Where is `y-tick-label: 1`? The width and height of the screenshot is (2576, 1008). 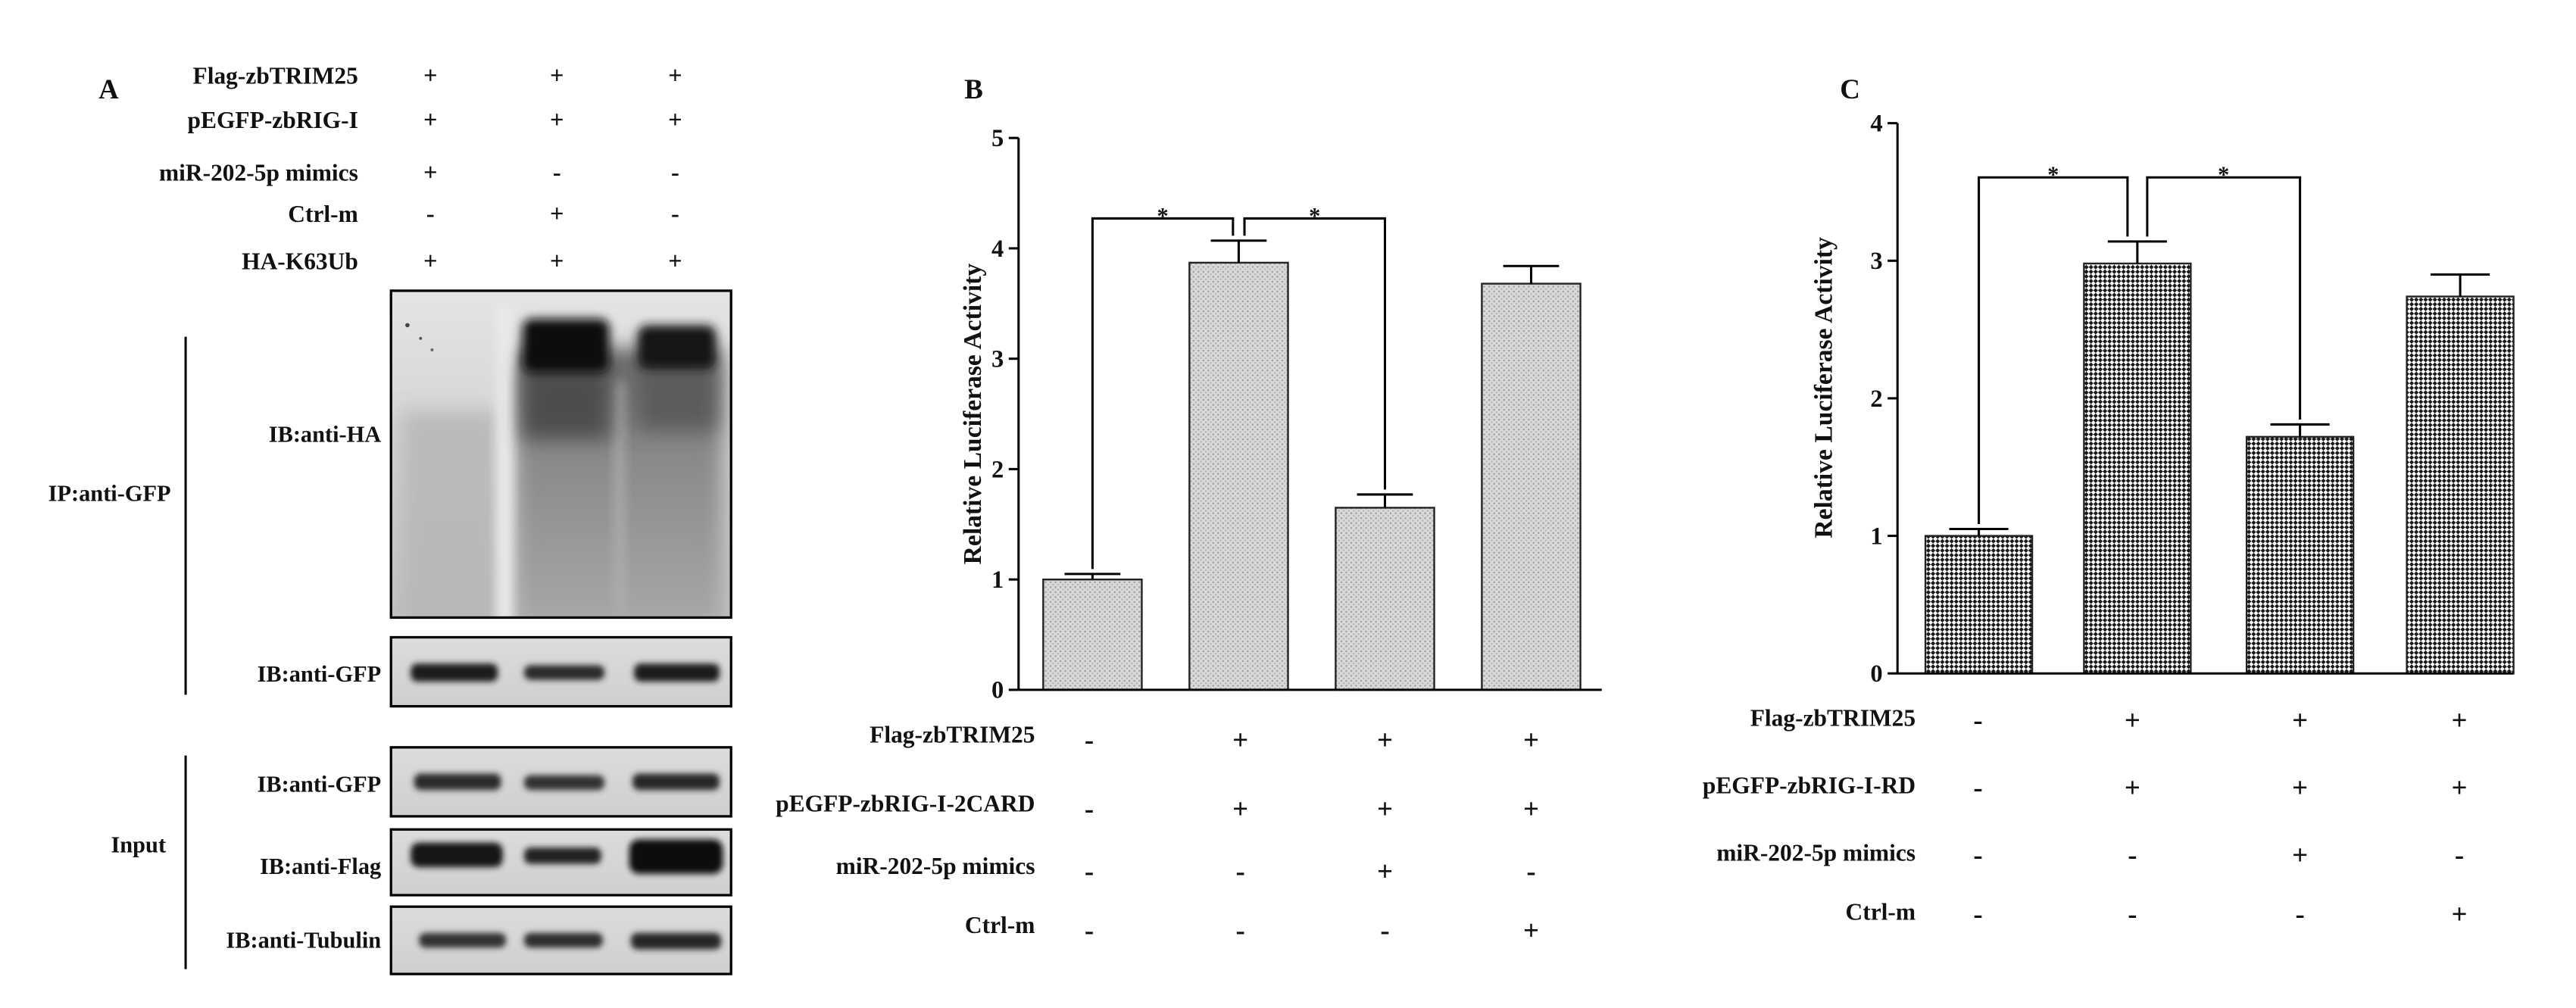 y-tick-label: 1 is located at coordinates (998, 580).